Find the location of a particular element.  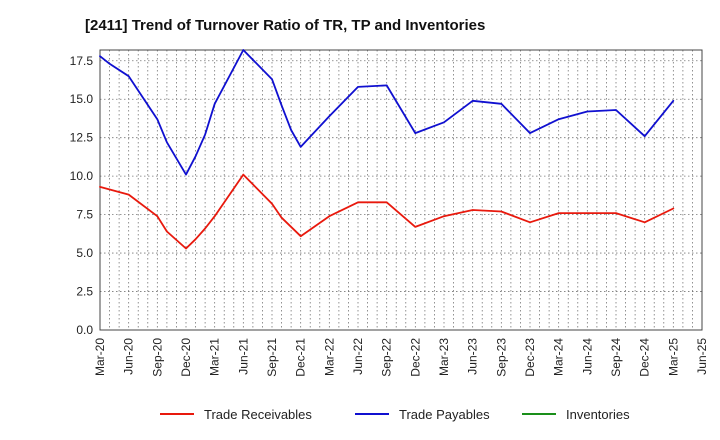

x-tick-label: Mar-21 is located at coordinates (215, 357).